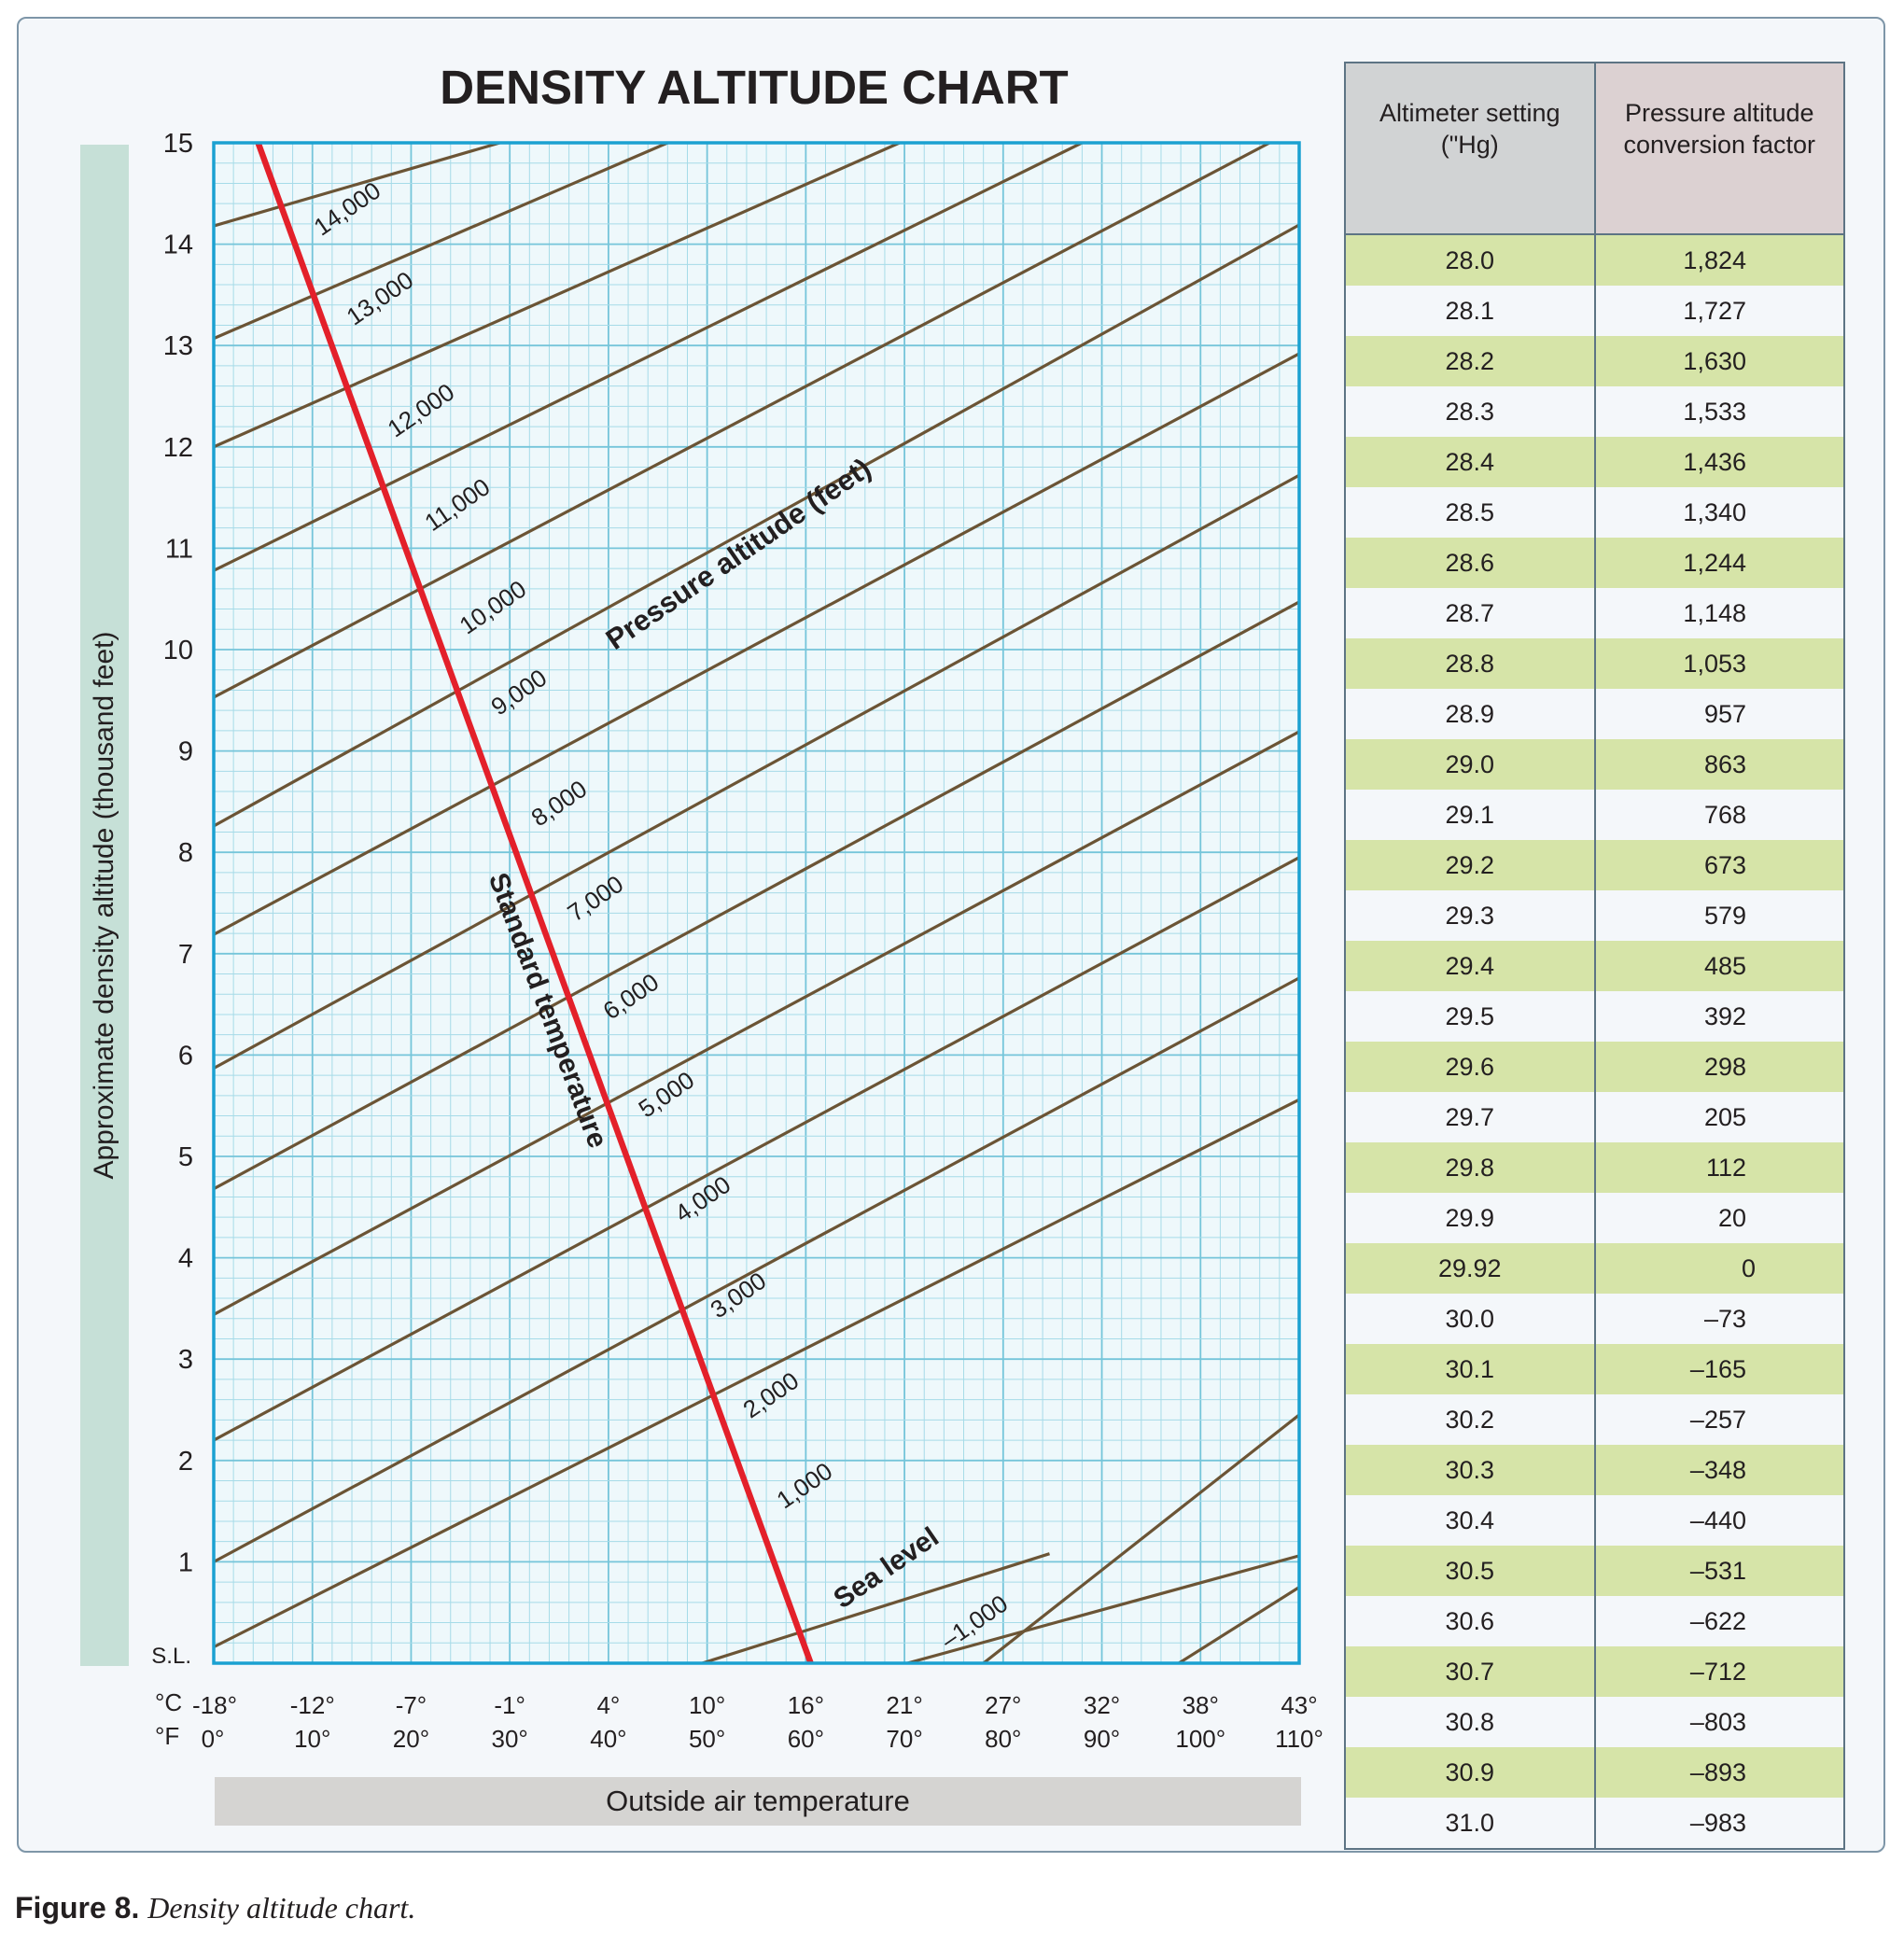 This screenshot has width=1904, height=1960. What do you see at coordinates (1470, 260) in the screenshot?
I see `altimeter-setting-cell: 28.0` at bounding box center [1470, 260].